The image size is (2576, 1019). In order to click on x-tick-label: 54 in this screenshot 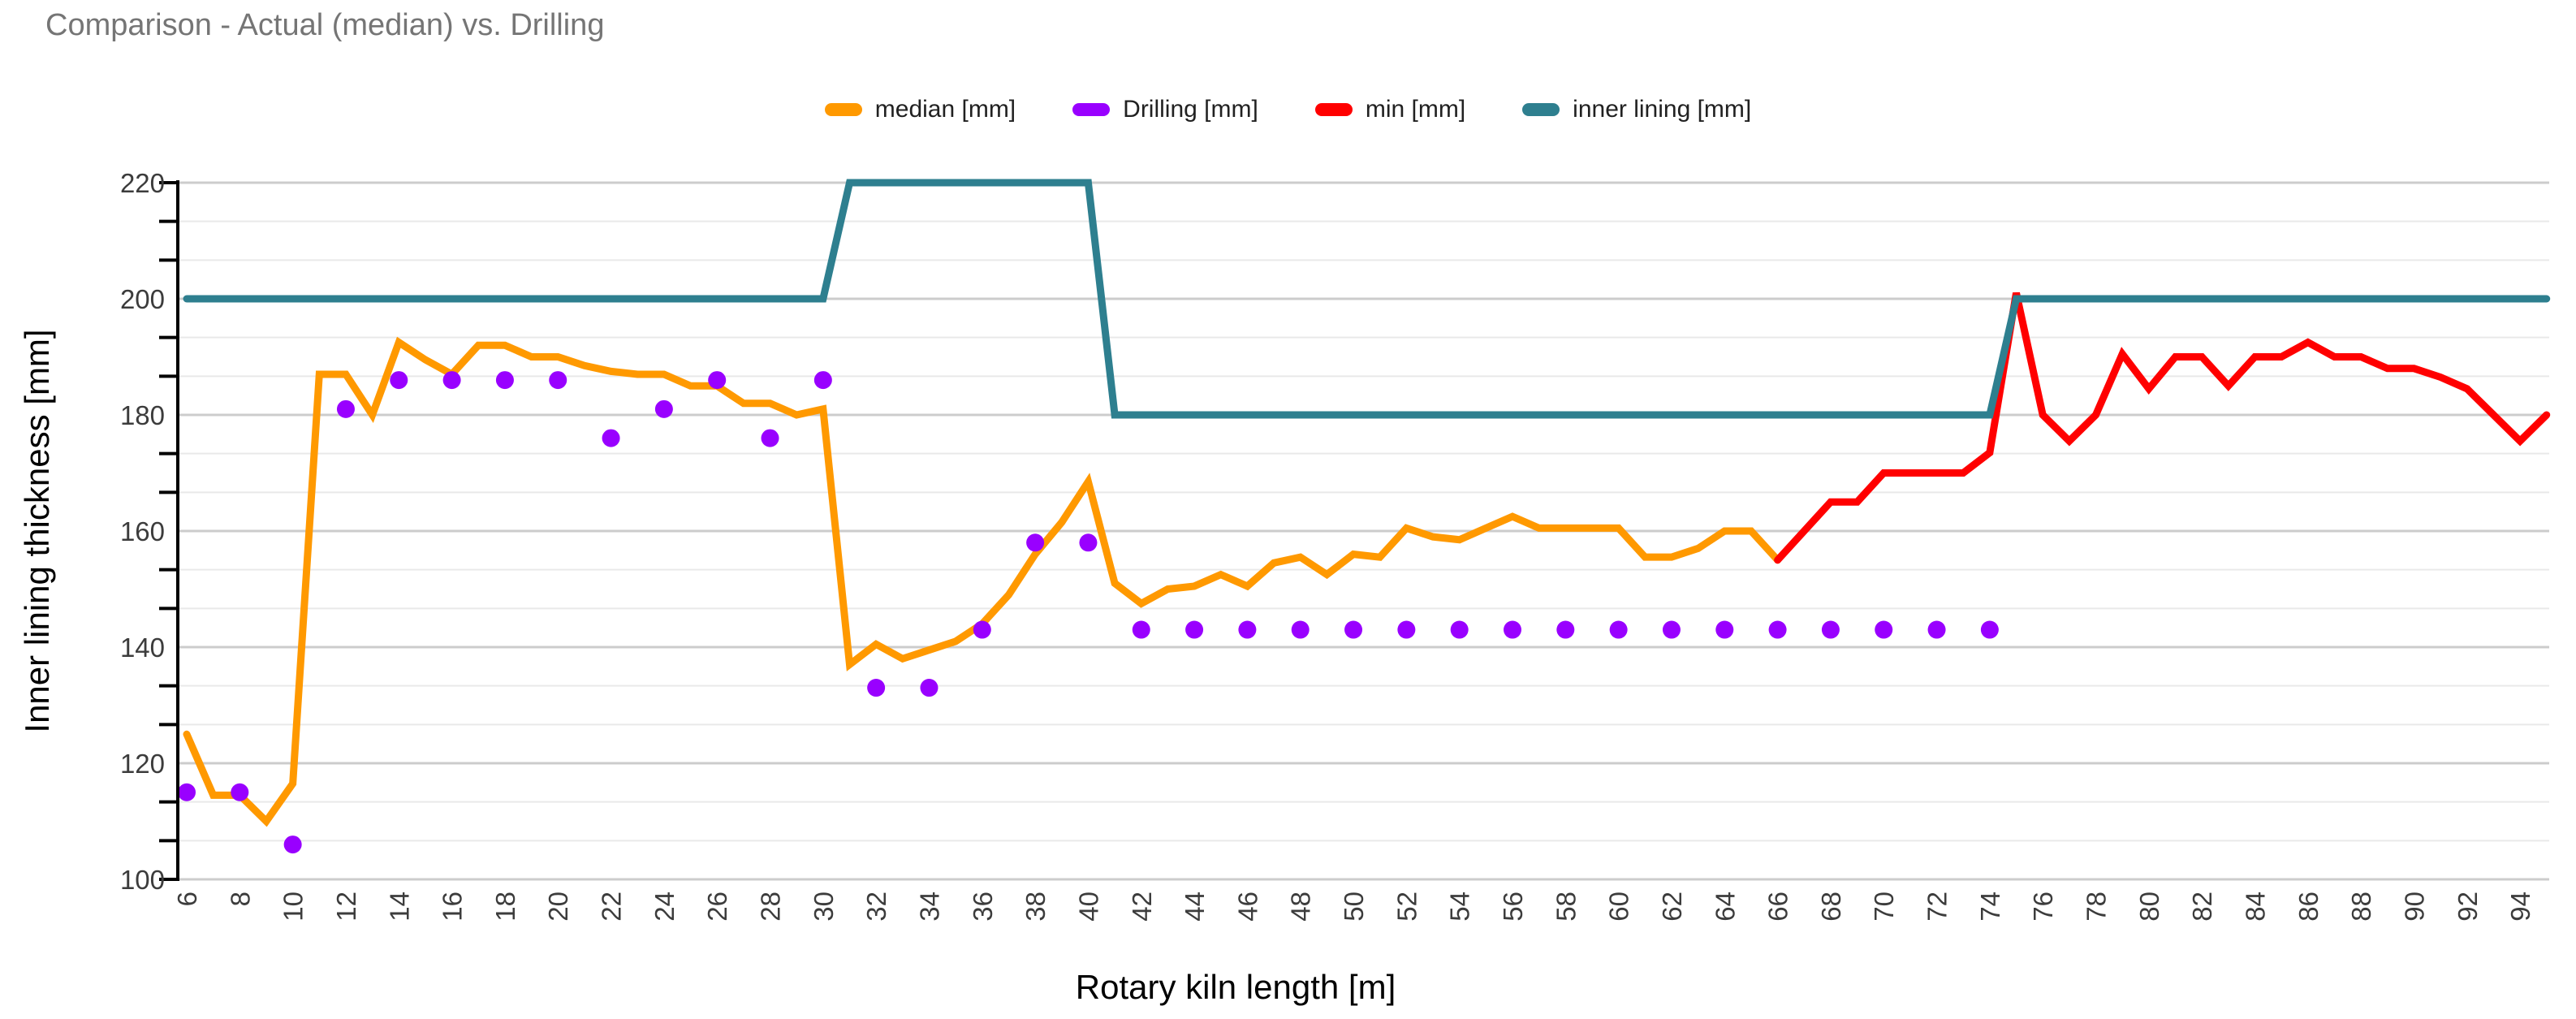, I will do `click(1460, 907)`.